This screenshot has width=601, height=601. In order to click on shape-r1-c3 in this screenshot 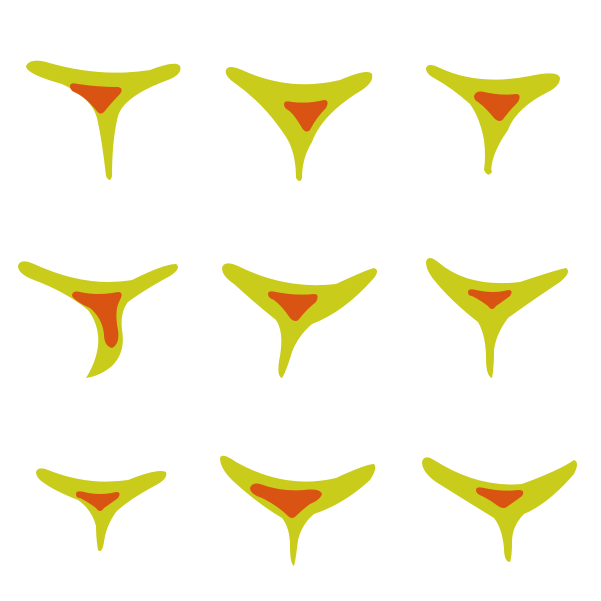, I will do `click(493, 120)`.